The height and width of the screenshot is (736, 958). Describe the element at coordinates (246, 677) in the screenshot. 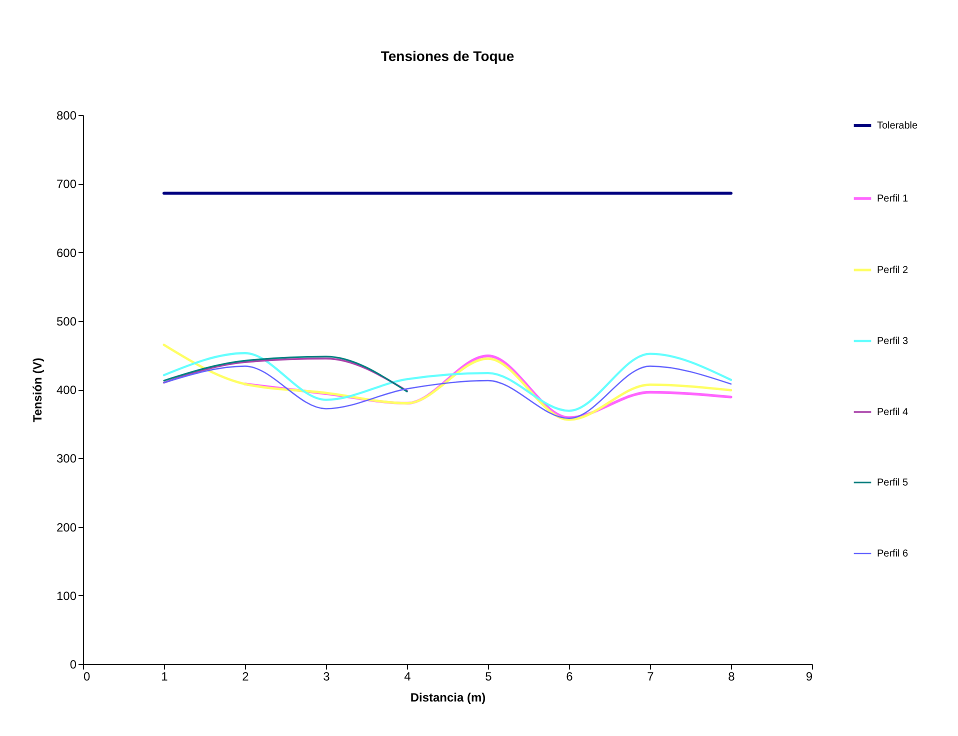

I see `x-tick-label: 2` at that location.